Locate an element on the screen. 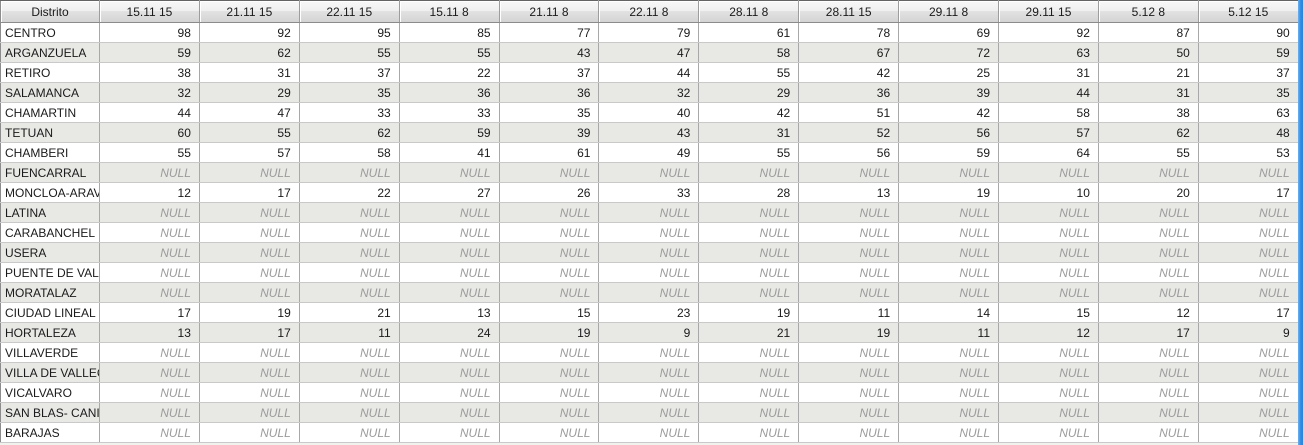 This screenshot has height=445, width=1303. district-cell: CHAMARTIN is located at coordinates (50, 112).